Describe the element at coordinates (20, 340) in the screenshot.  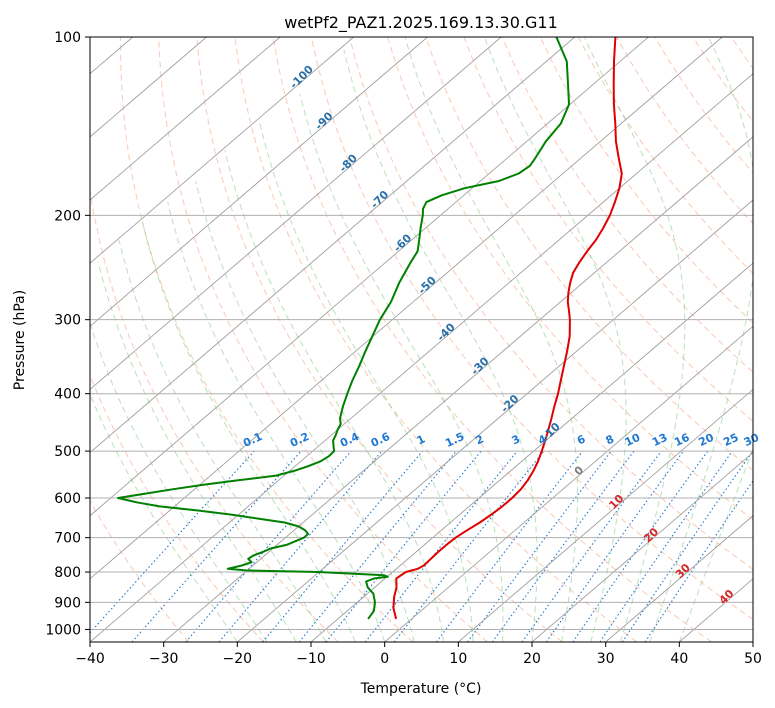
I see `y-axis-label: Pressure (hPa)` at that location.